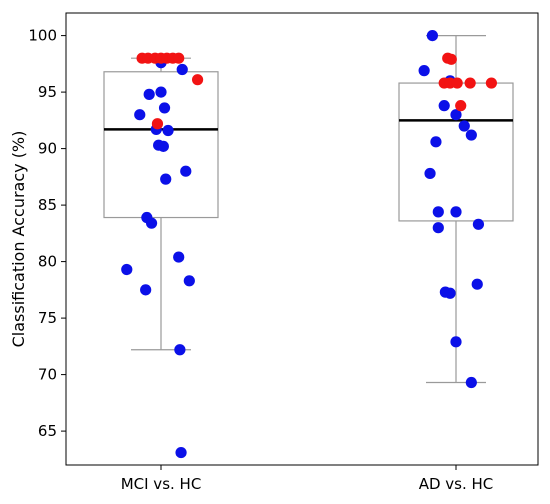 This screenshot has width=550, height=504. I want to click on y-tick-label: 90, so click(47, 149).